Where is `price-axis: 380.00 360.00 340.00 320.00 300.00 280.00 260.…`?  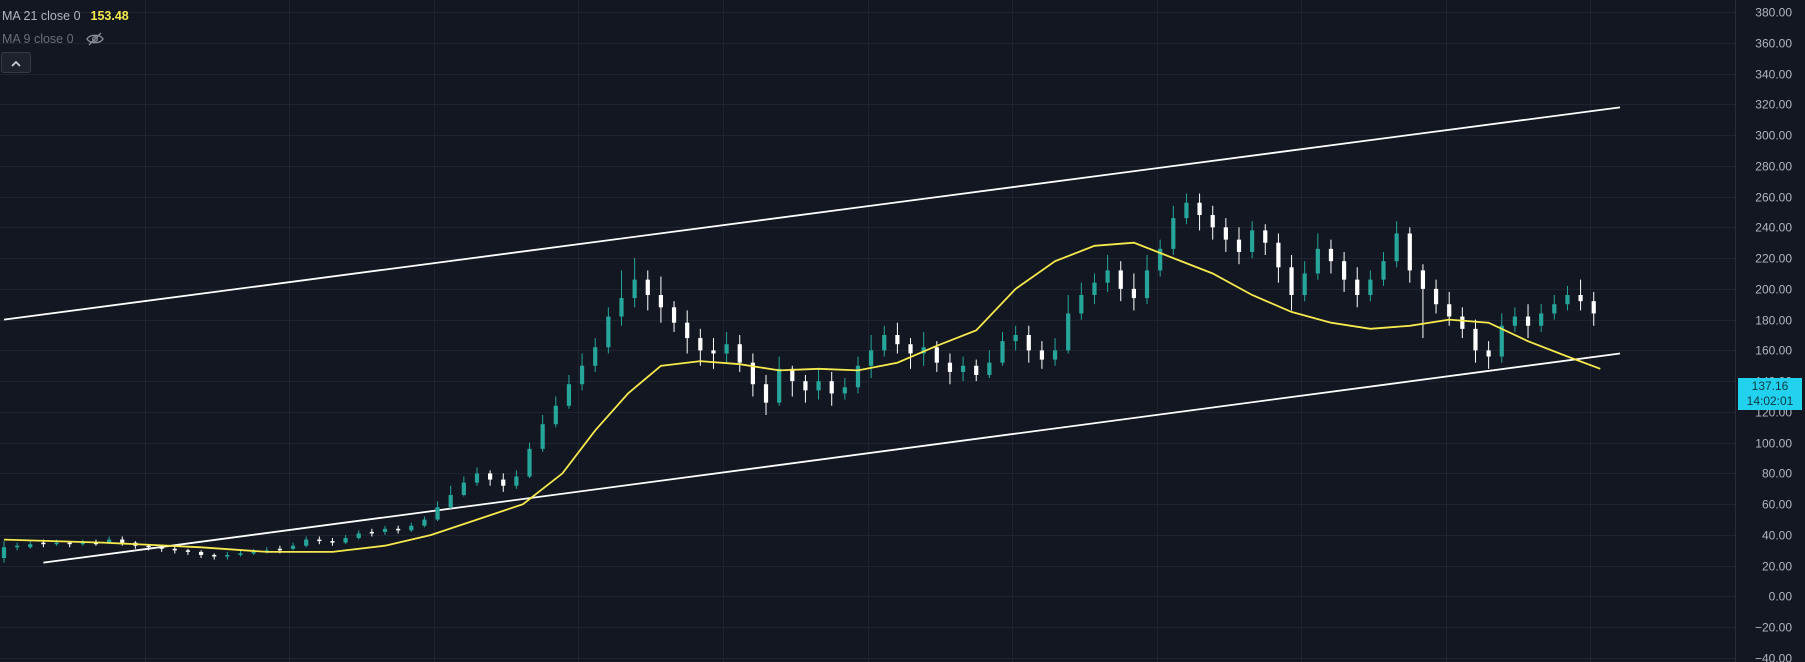
price-axis: 380.00 360.00 340.00 320.00 300.00 280.00 260.… is located at coordinates (1773, 334).